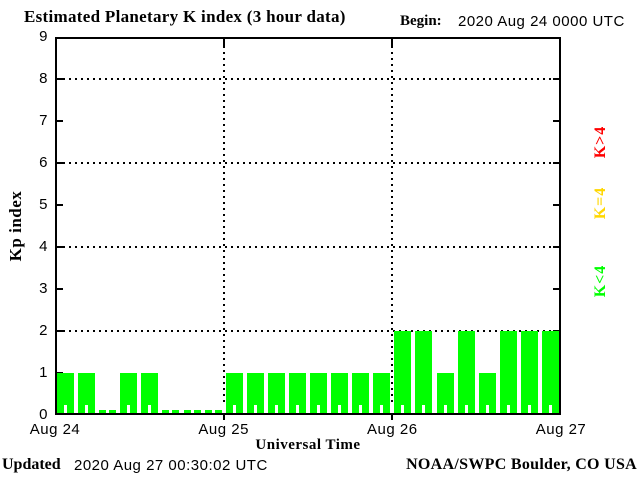 The image size is (640, 480). Describe the element at coordinates (43, 246) in the screenshot. I see `y-tick-label: 4` at that location.